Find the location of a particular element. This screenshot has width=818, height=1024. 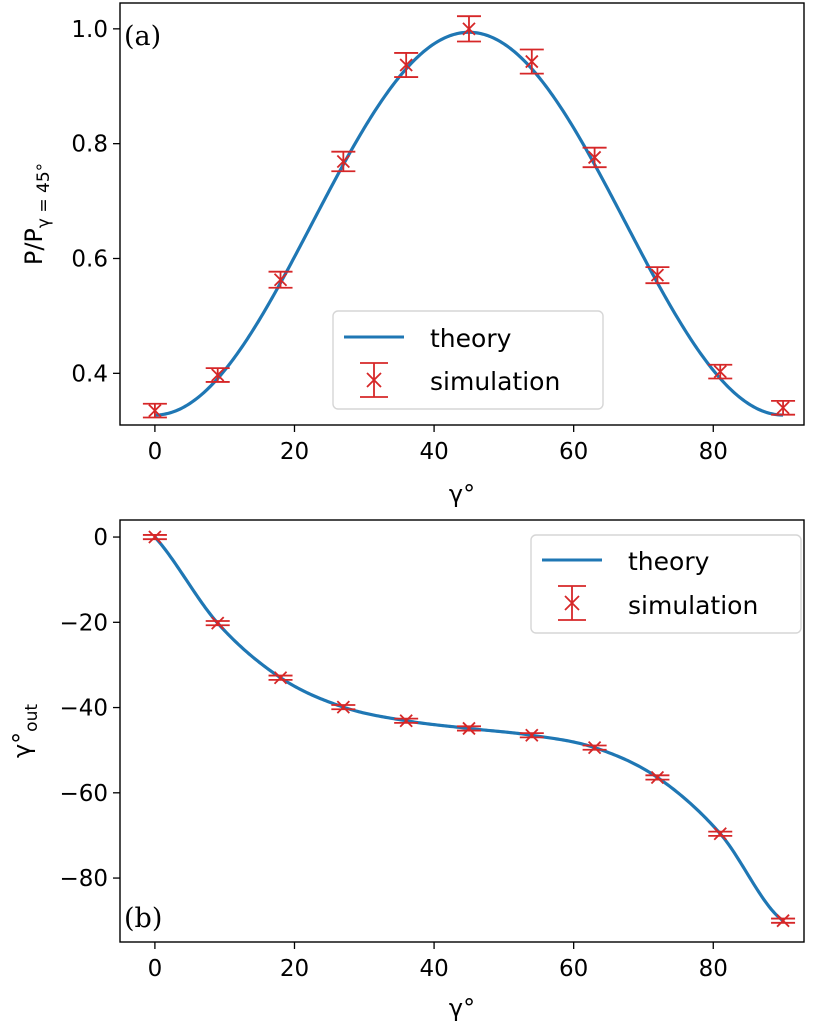

panel-a-y-axis-sub: γ = 45° is located at coordinates (44, 195).